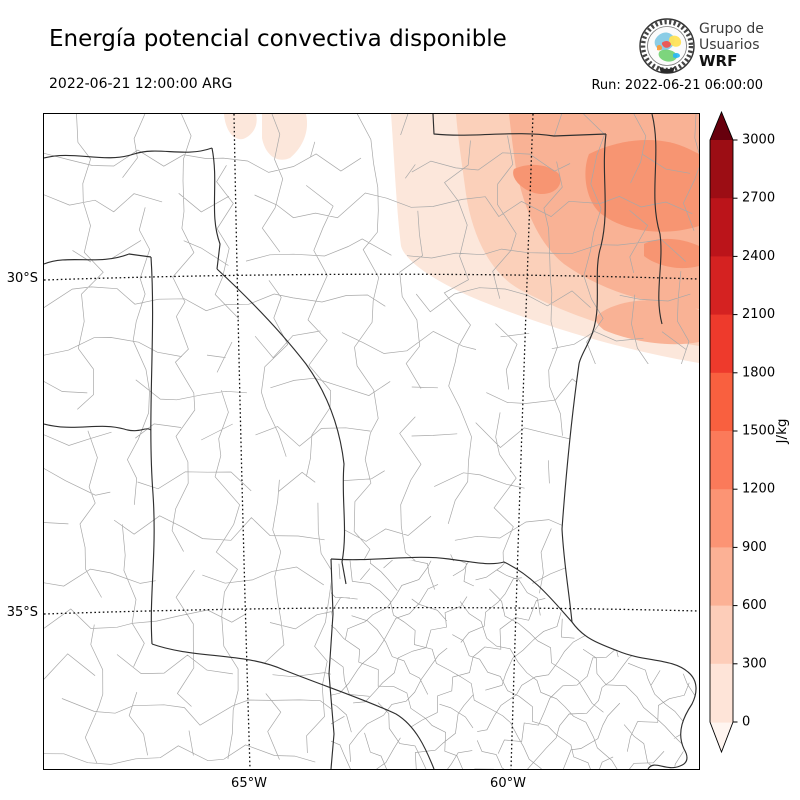 This screenshot has height=800, width=800. Describe the element at coordinates (22, 278) in the screenshot. I see `y-tick-label-30s: 30°S` at that location.